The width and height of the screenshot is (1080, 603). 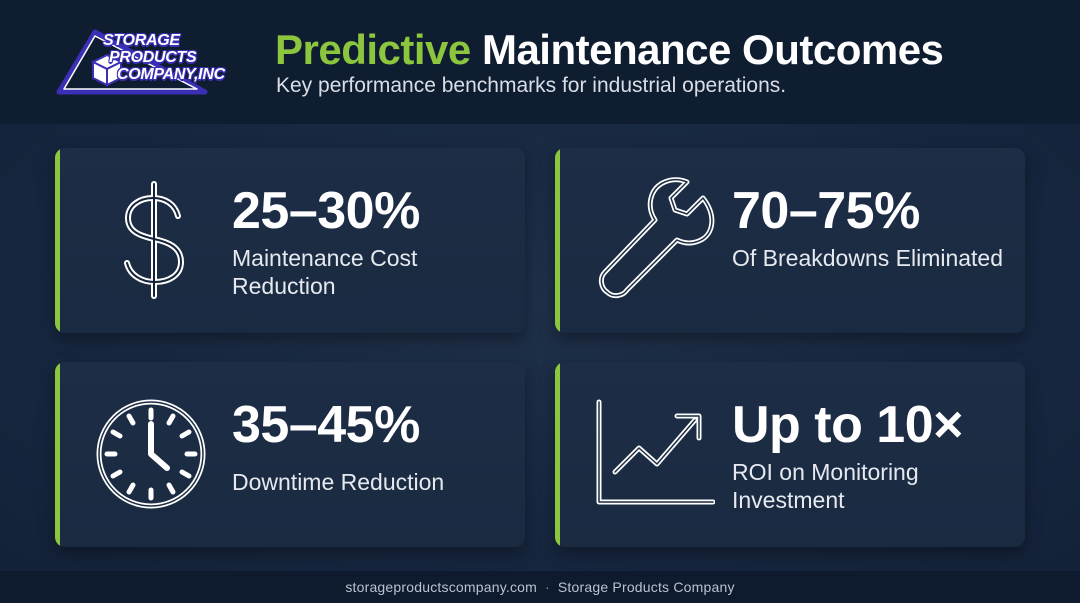 I want to click on footer-website-link: storageproductscompany.com, so click(x=441, y=587).